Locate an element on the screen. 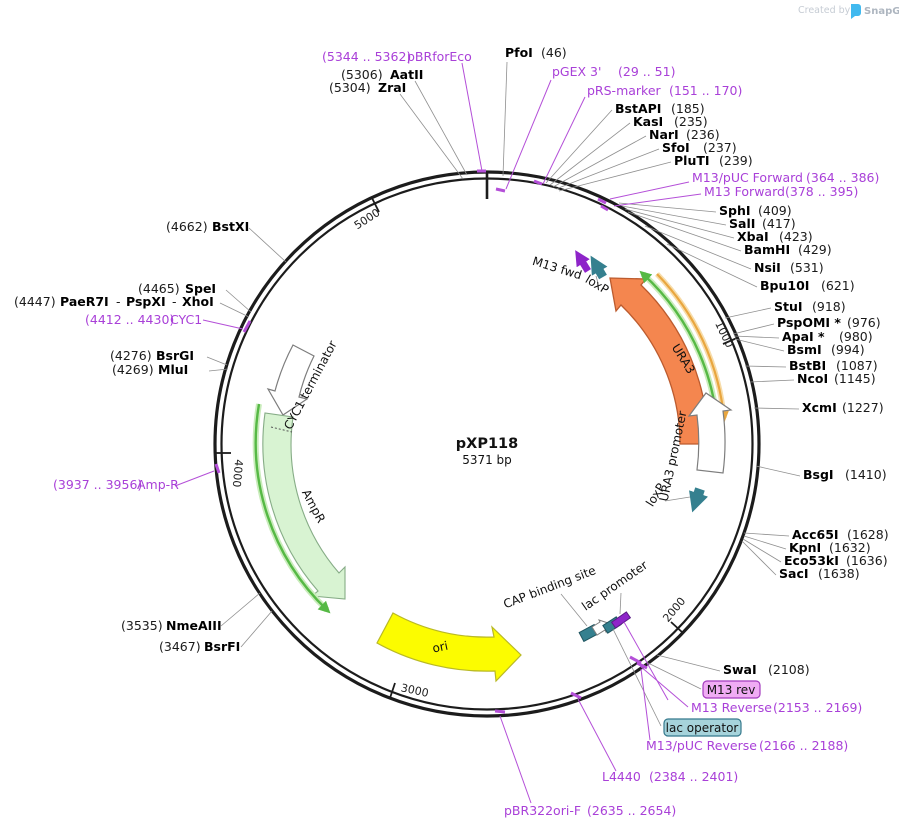 The width and height of the screenshot is (899, 828). site-label-sfoi: SfoI is located at coordinates (676, 147).